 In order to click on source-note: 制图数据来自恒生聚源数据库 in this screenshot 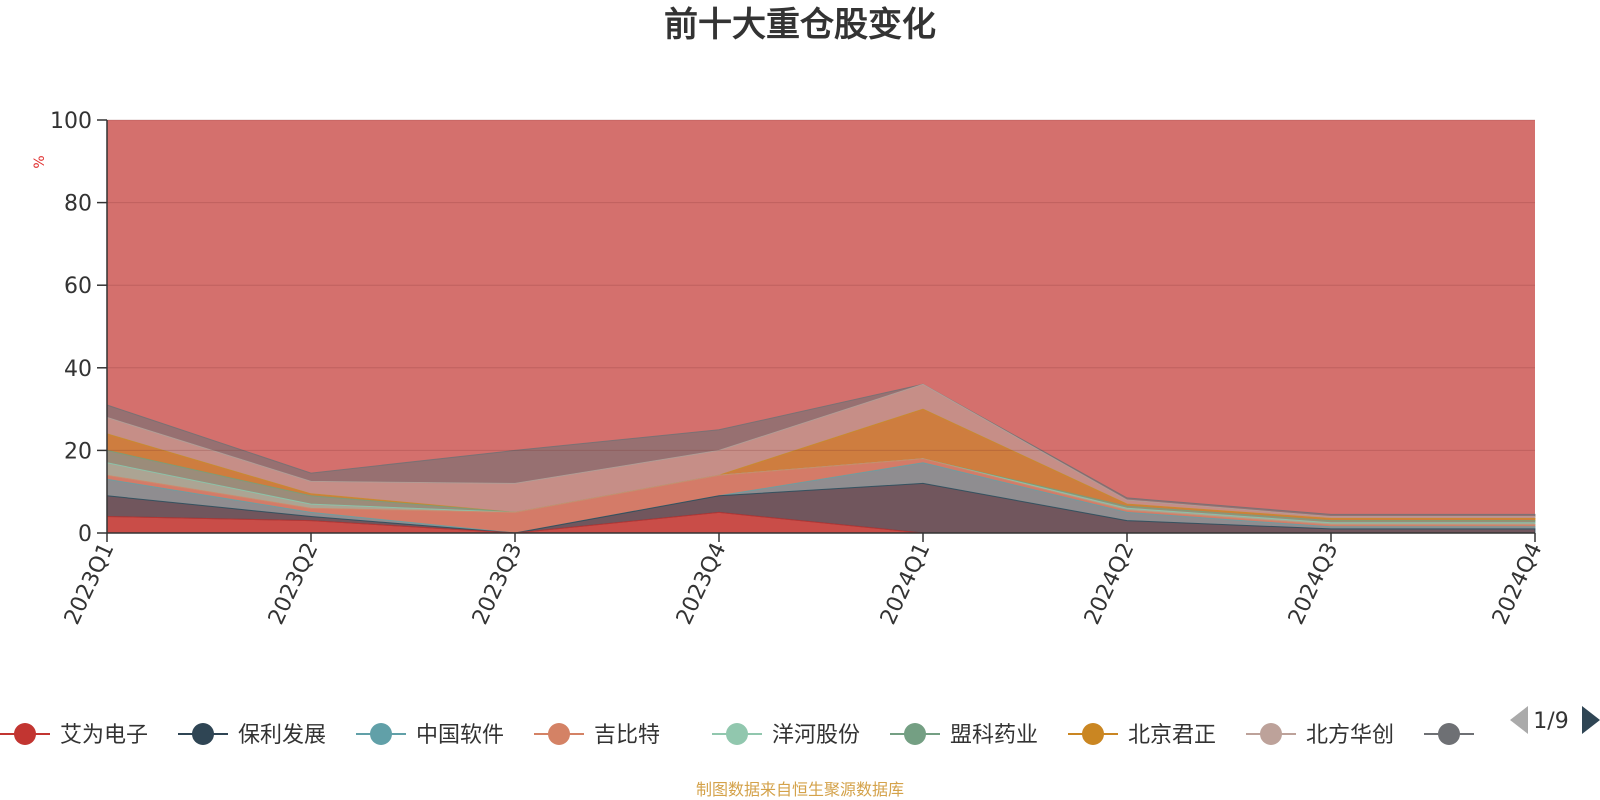, I will do `click(800, 789)`.